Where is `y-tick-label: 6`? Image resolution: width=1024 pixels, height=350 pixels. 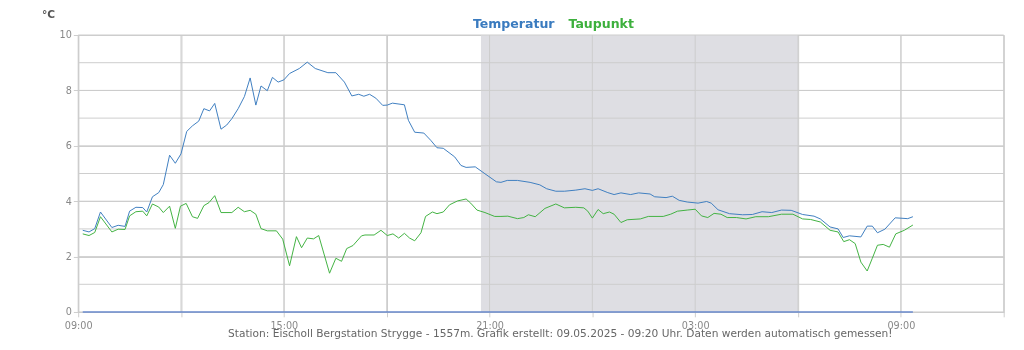
y-tick-label: 6 is located at coordinates (68, 146).